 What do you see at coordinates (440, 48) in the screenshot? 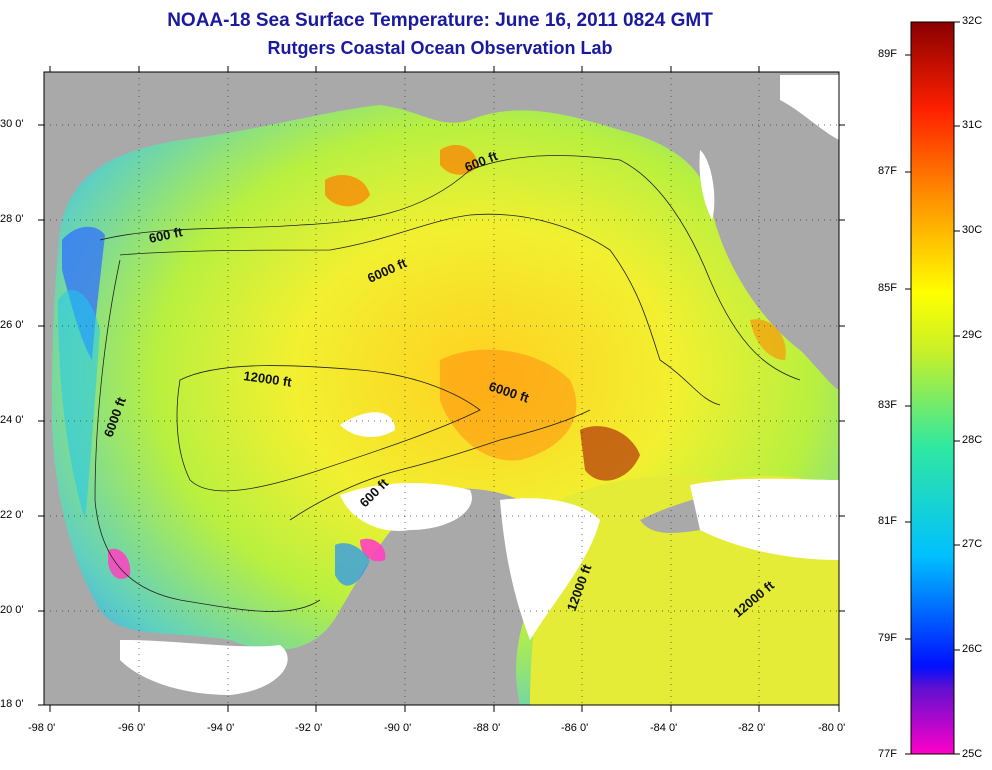
I see `map-subtitle: Rutgers Coastal Ocean Observation Lab` at bounding box center [440, 48].